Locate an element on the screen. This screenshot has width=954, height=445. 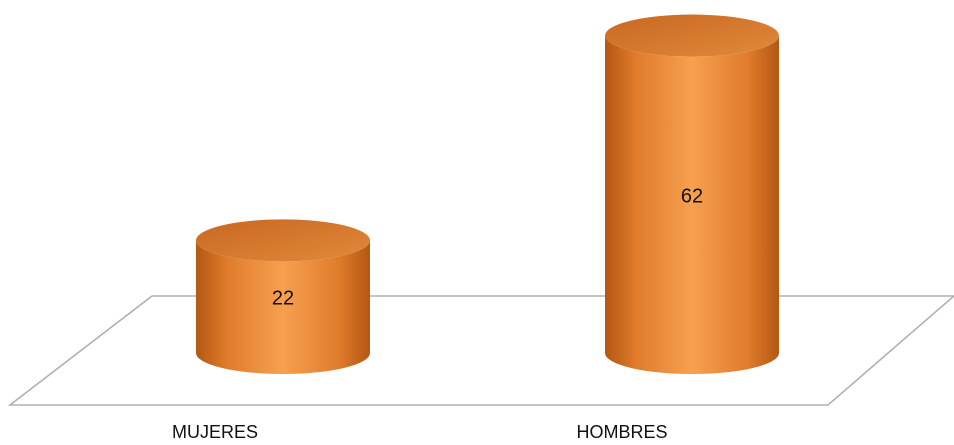
category-label: MUJERES is located at coordinates (215, 432).